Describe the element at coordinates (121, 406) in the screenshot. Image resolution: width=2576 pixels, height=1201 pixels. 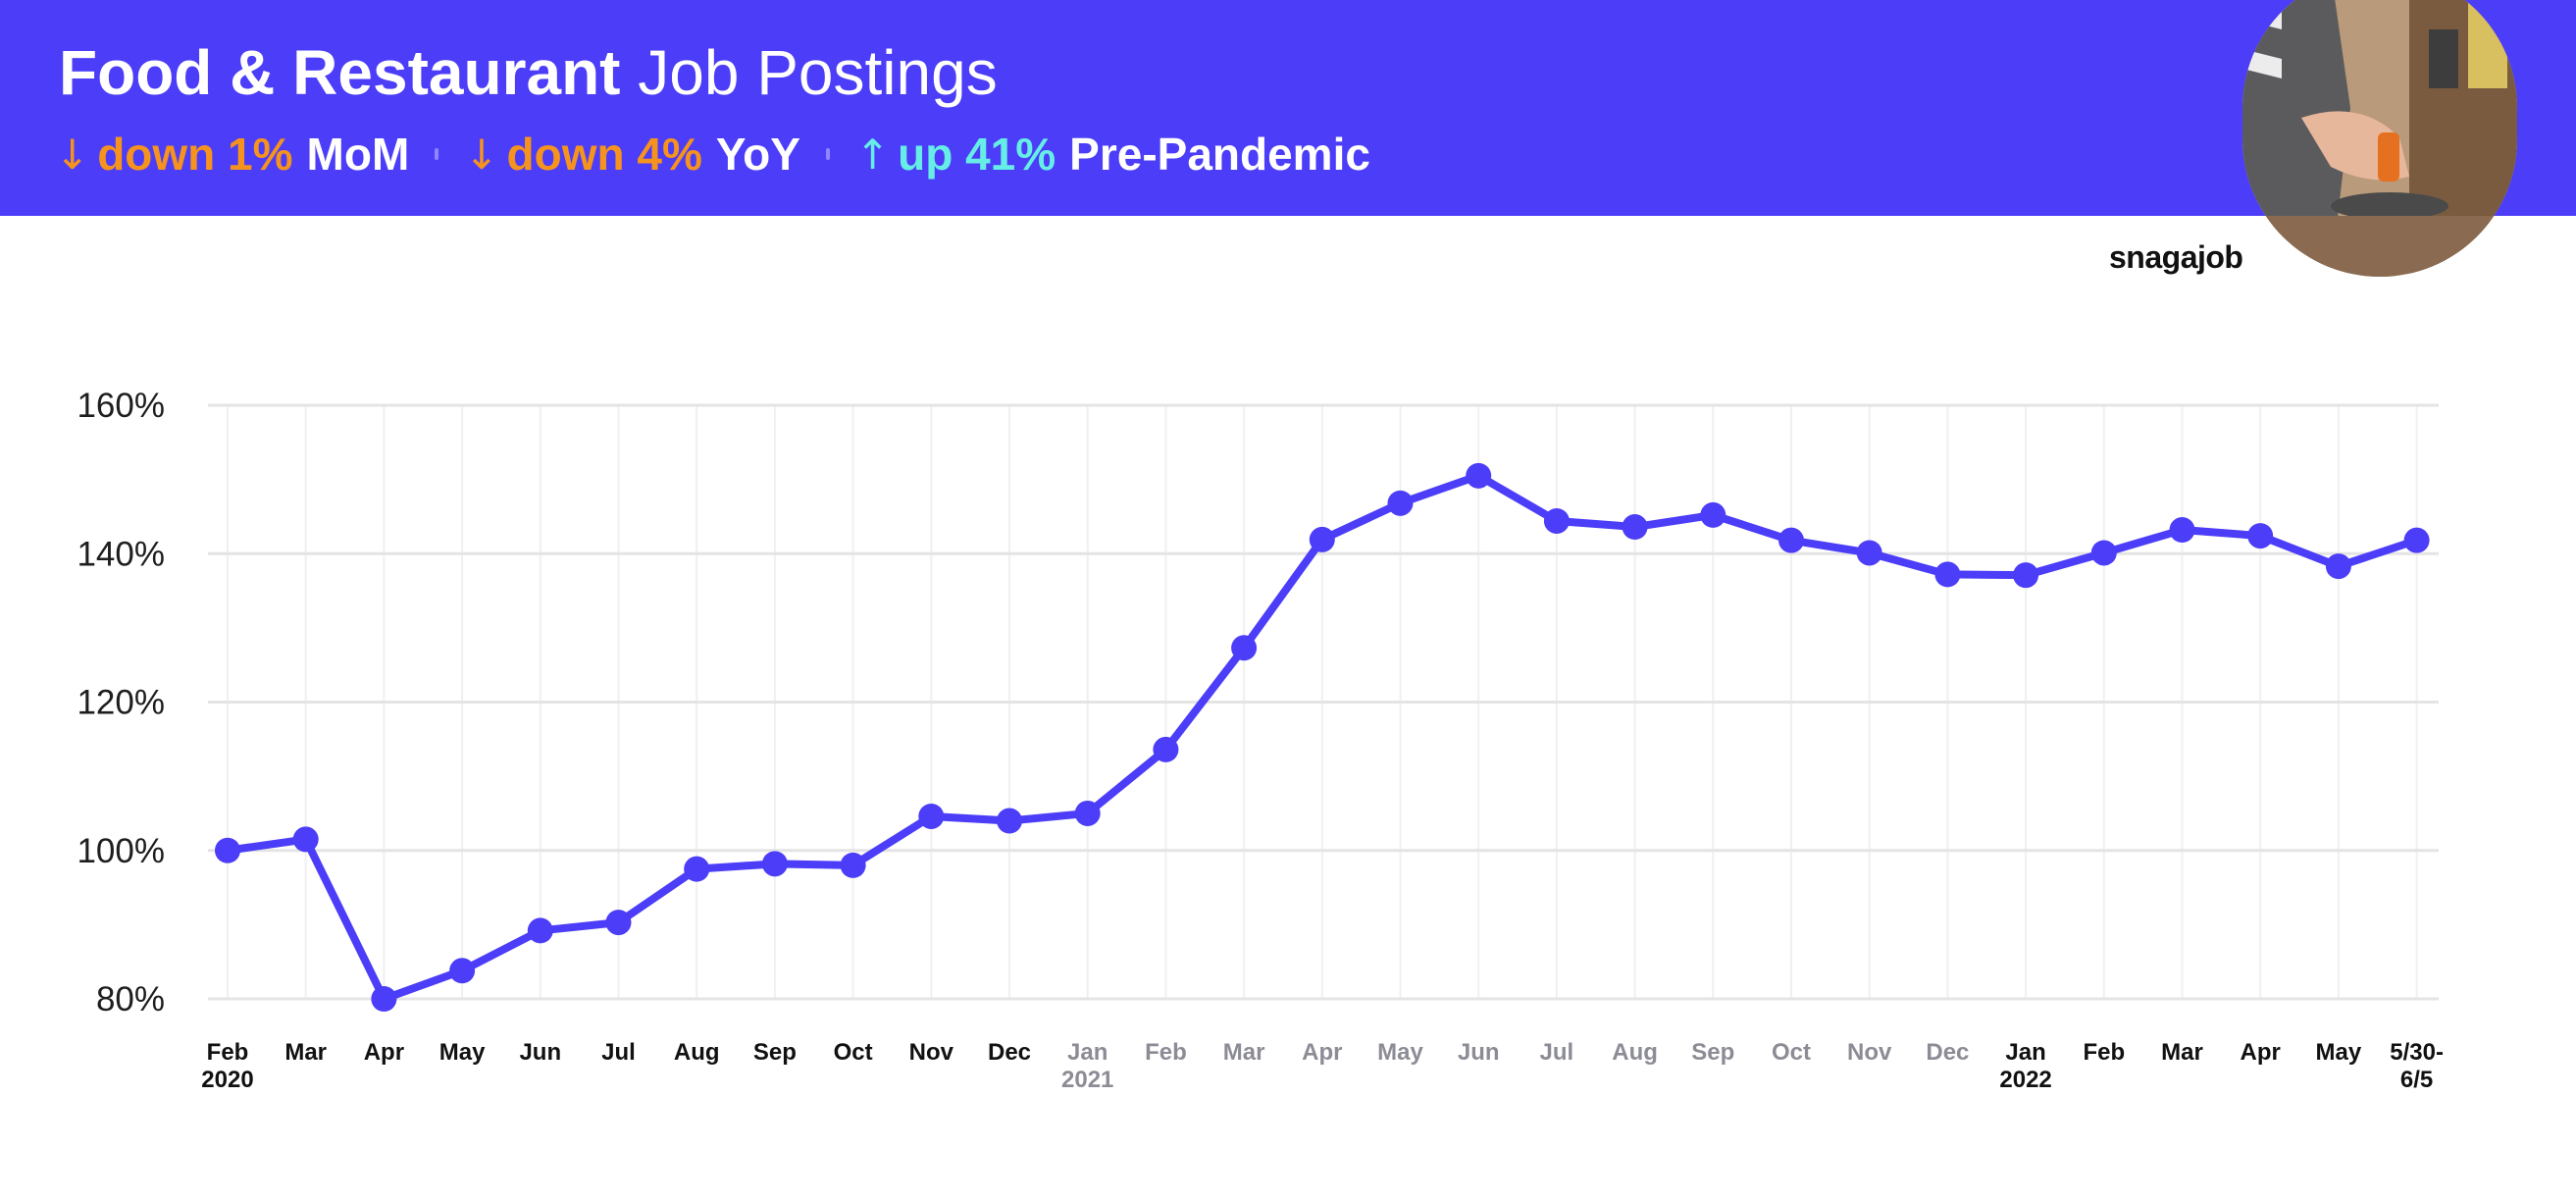
I see `y-tick-label: 160%` at that location.